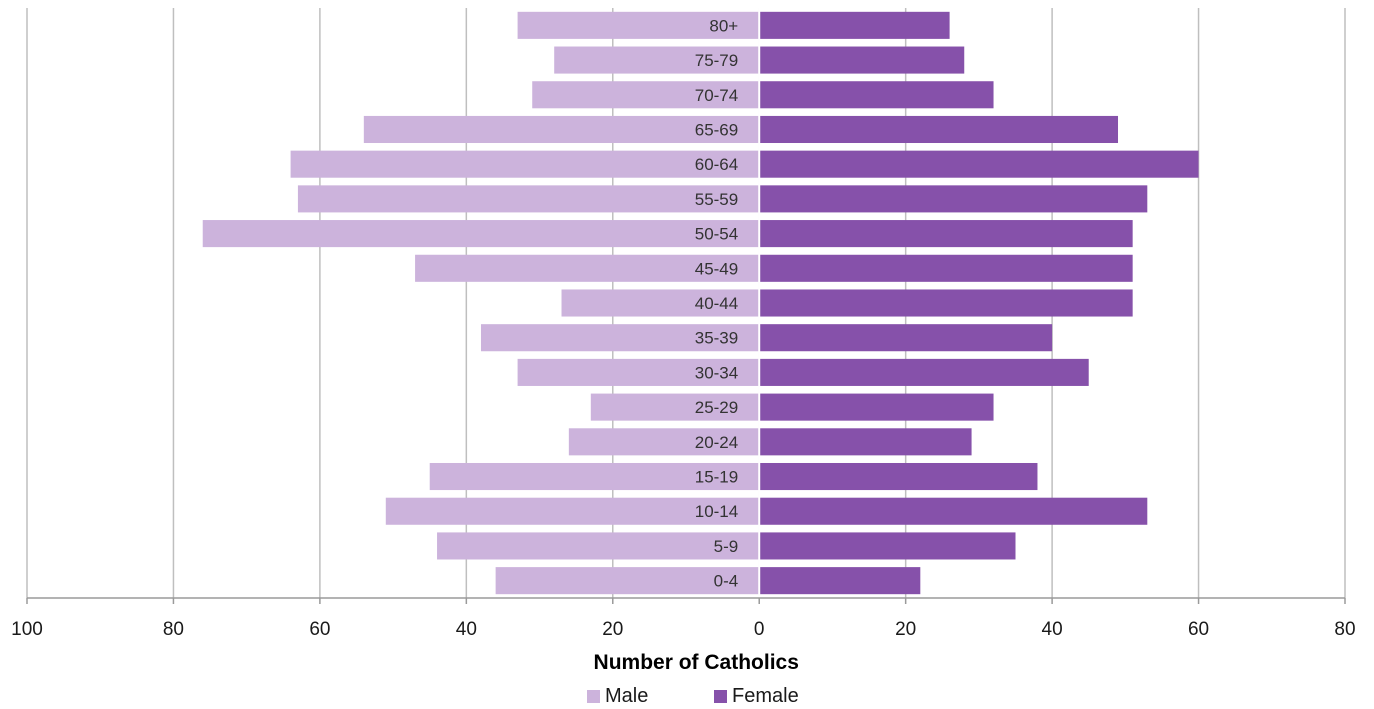  I want to click on x-tick-label-9: 80, so click(1344, 629).